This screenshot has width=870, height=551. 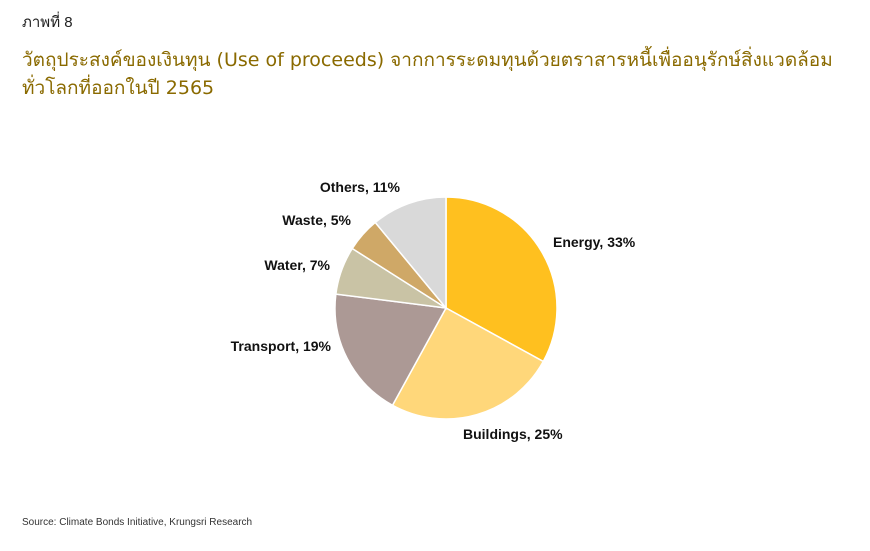 I want to click on figure-label: ภาพที่ 8, so click(x=47, y=22).